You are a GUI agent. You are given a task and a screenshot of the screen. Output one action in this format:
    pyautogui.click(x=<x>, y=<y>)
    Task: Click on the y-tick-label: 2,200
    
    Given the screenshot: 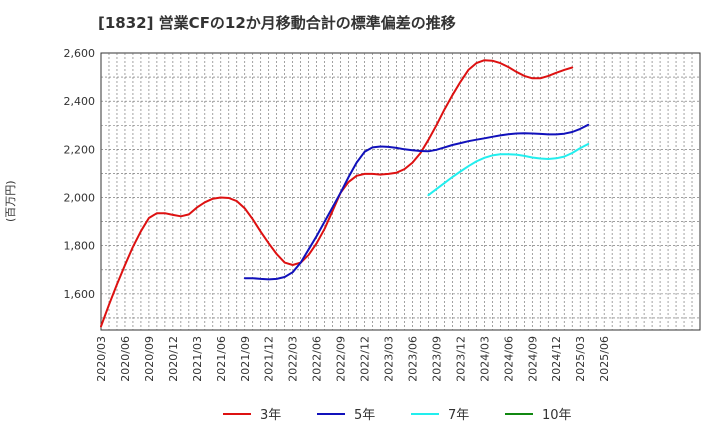 What is the action you would take?
    pyautogui.click(x=80, y=149)
    